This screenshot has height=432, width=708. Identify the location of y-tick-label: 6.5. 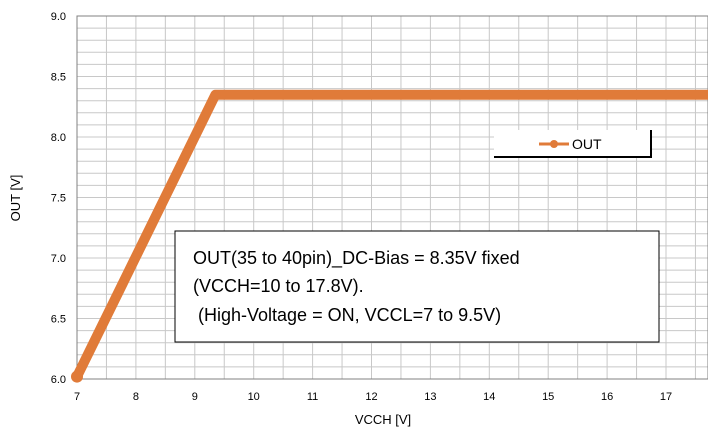
(58, 320).